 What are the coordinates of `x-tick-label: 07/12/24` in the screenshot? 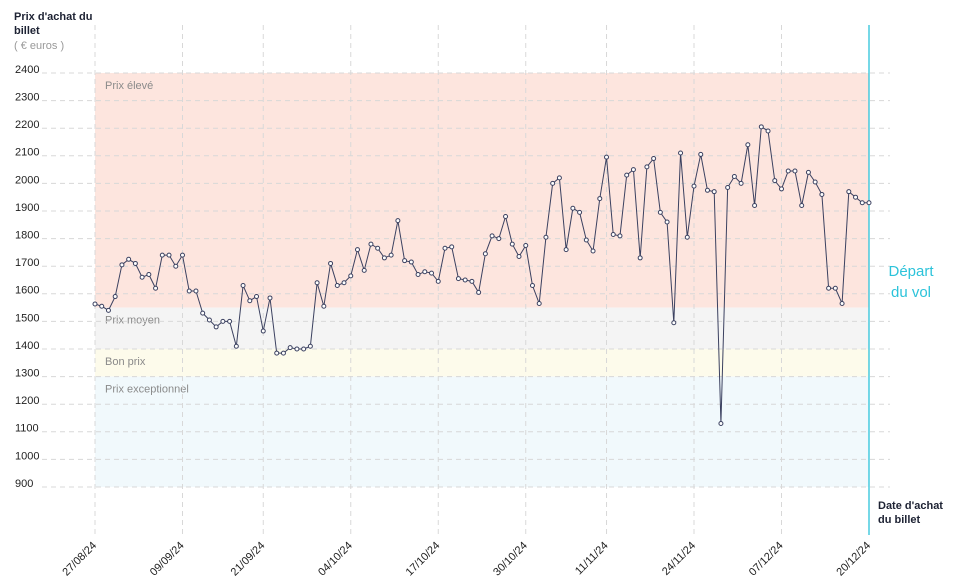 It's located at (766, 559).